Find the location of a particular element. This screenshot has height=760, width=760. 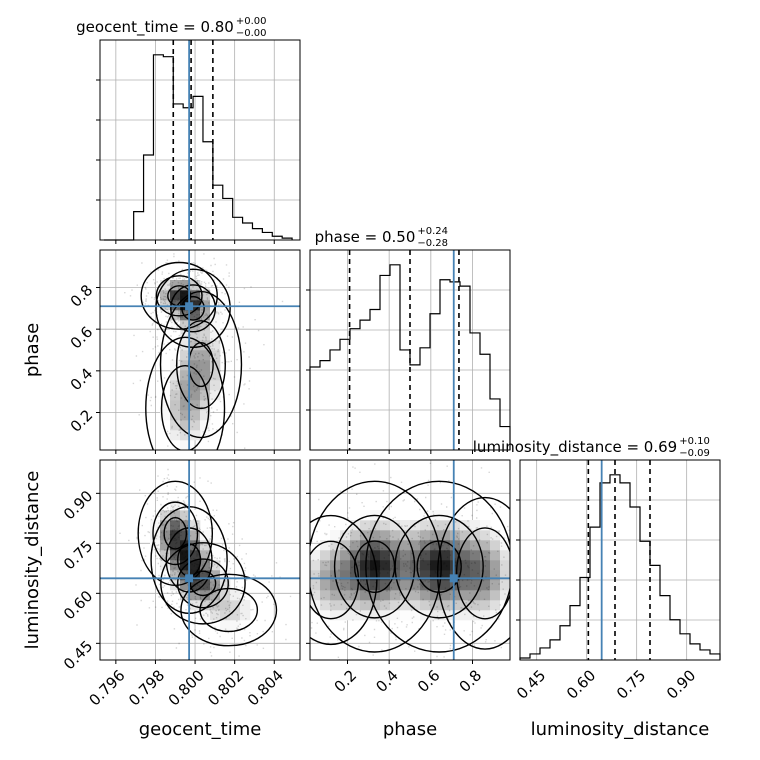

x-tick-label: 0.60 is located at coordinates (581, 684).